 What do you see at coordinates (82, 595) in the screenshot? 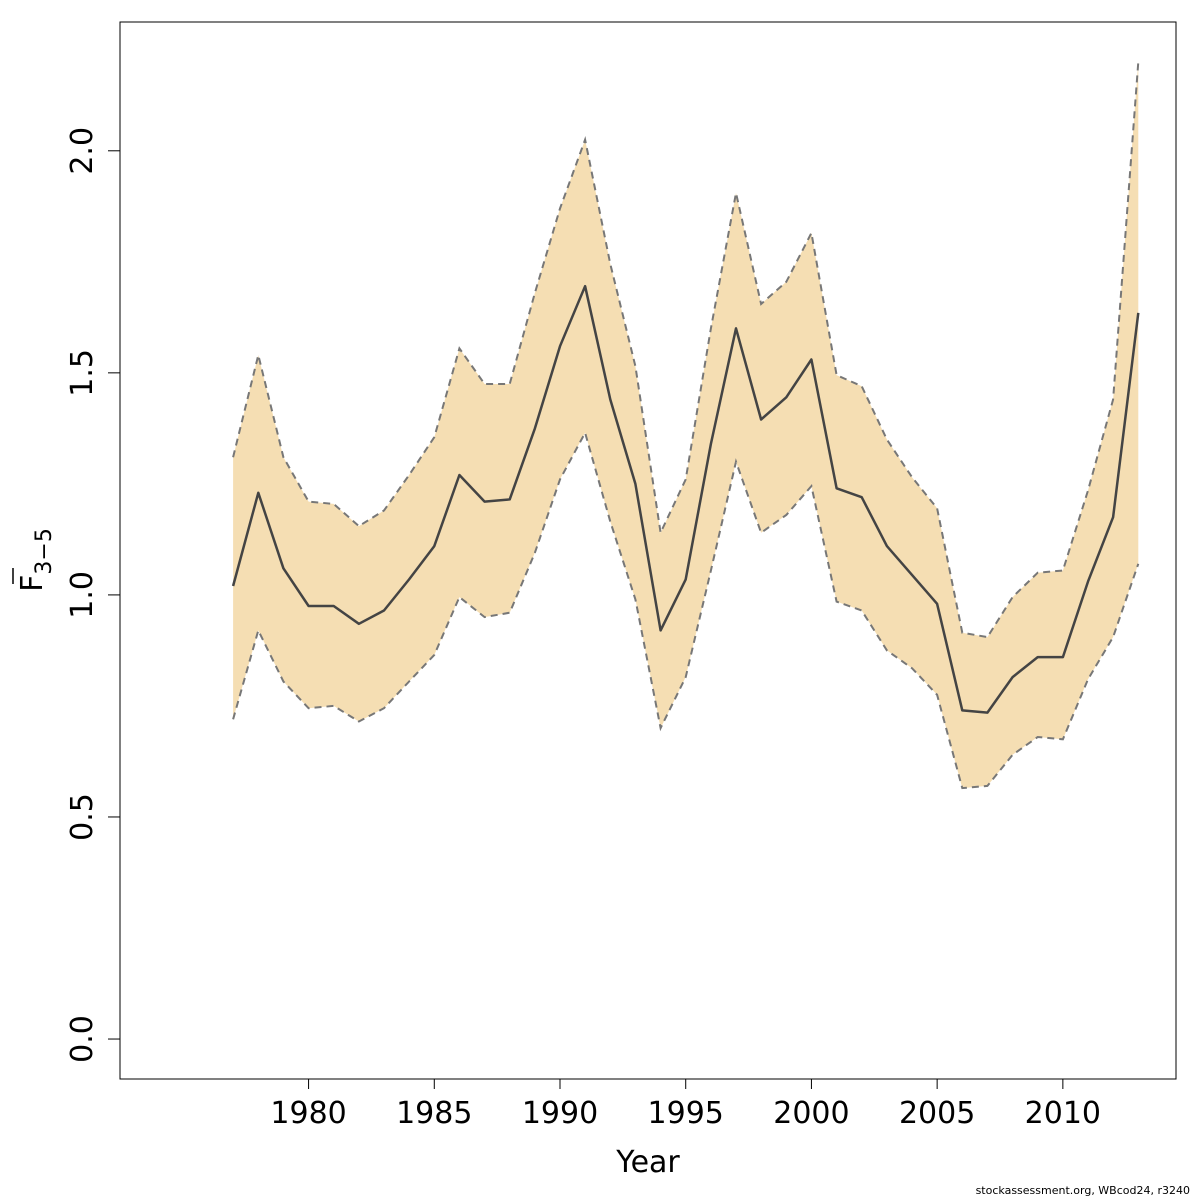
I see `y-tick-label: 1.0` at bounding box center [82, 595].